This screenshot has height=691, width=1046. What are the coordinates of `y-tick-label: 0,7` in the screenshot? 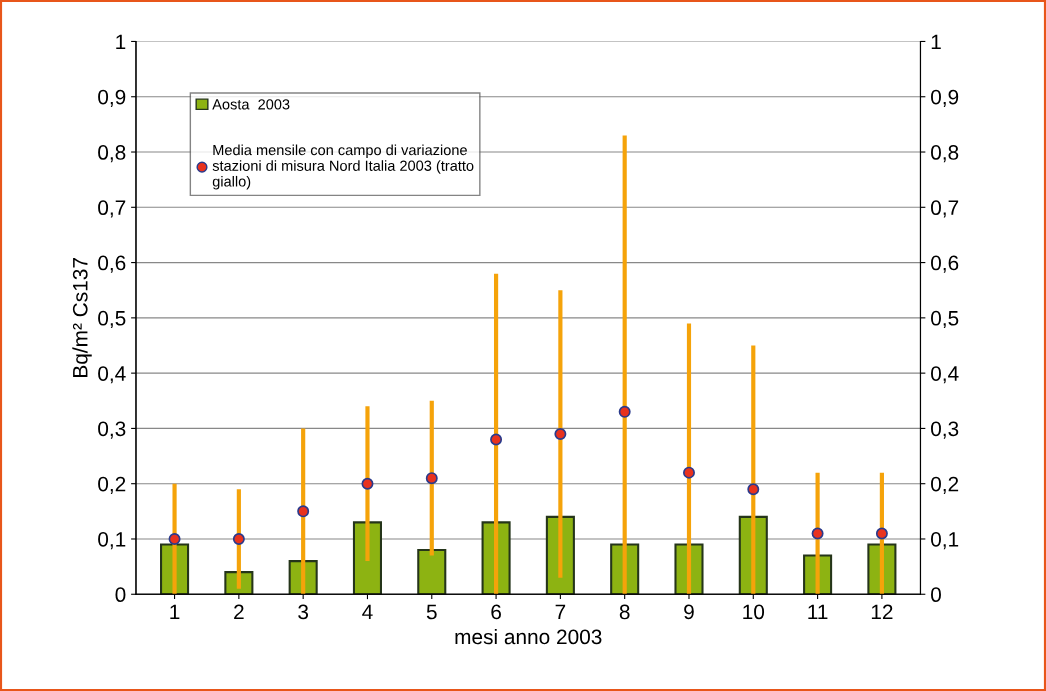 It's located at (112, 209).